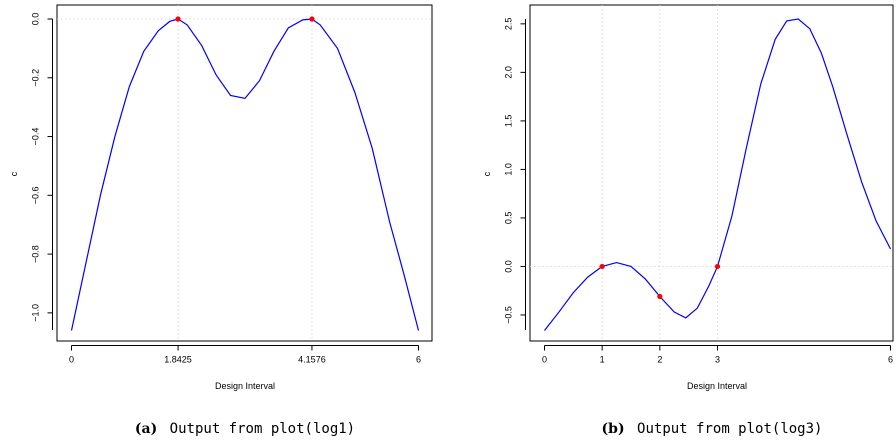  Describe the element at coordinates (245, 19) in the screenshot. I see `panel-a-points` at that location.